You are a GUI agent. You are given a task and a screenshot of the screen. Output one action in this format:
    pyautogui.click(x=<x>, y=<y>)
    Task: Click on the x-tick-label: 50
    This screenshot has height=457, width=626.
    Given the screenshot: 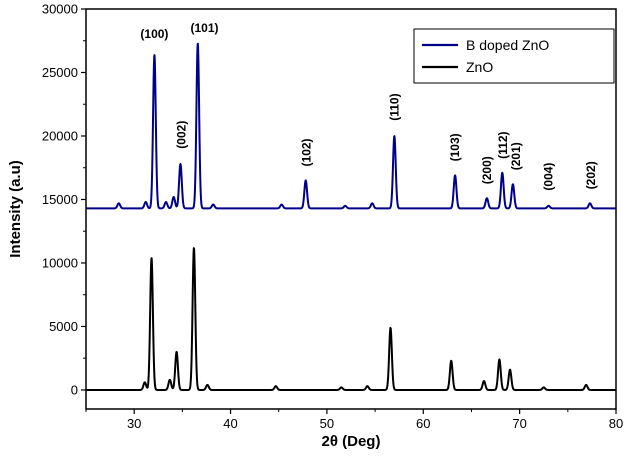 What is the action you would take?
    pyautogui.click(x=327, y=423)
    